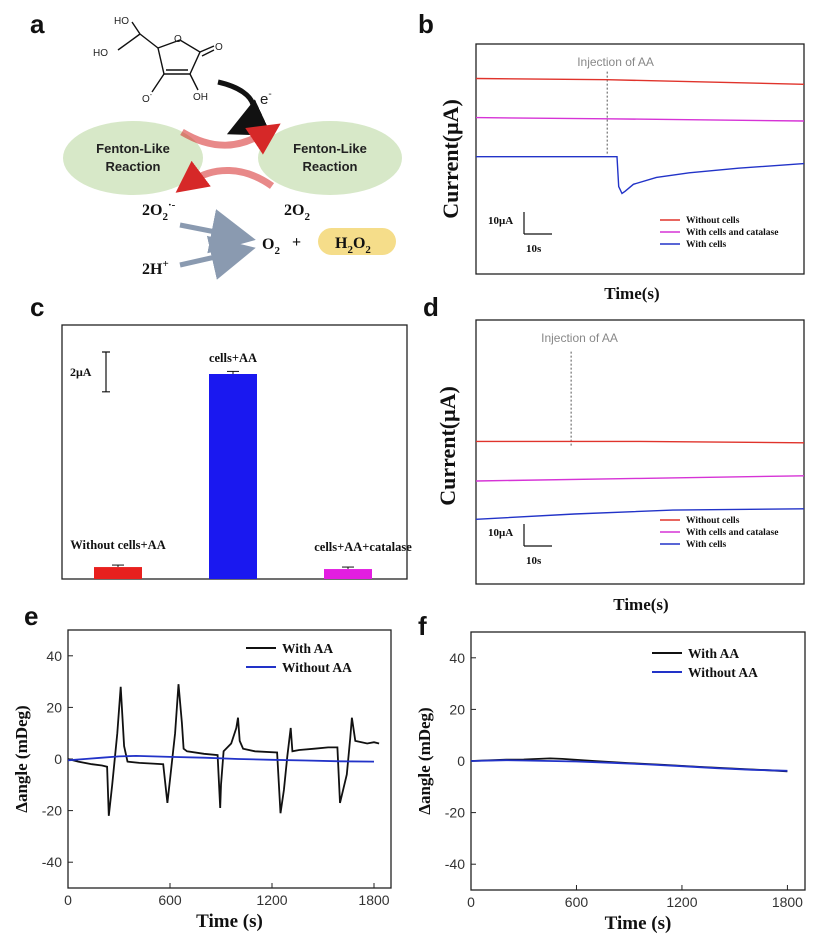  What do you see at coordinates (266, 98) in the screenshot?
I see `electron-label: e-` at bounding box center [266, 98].